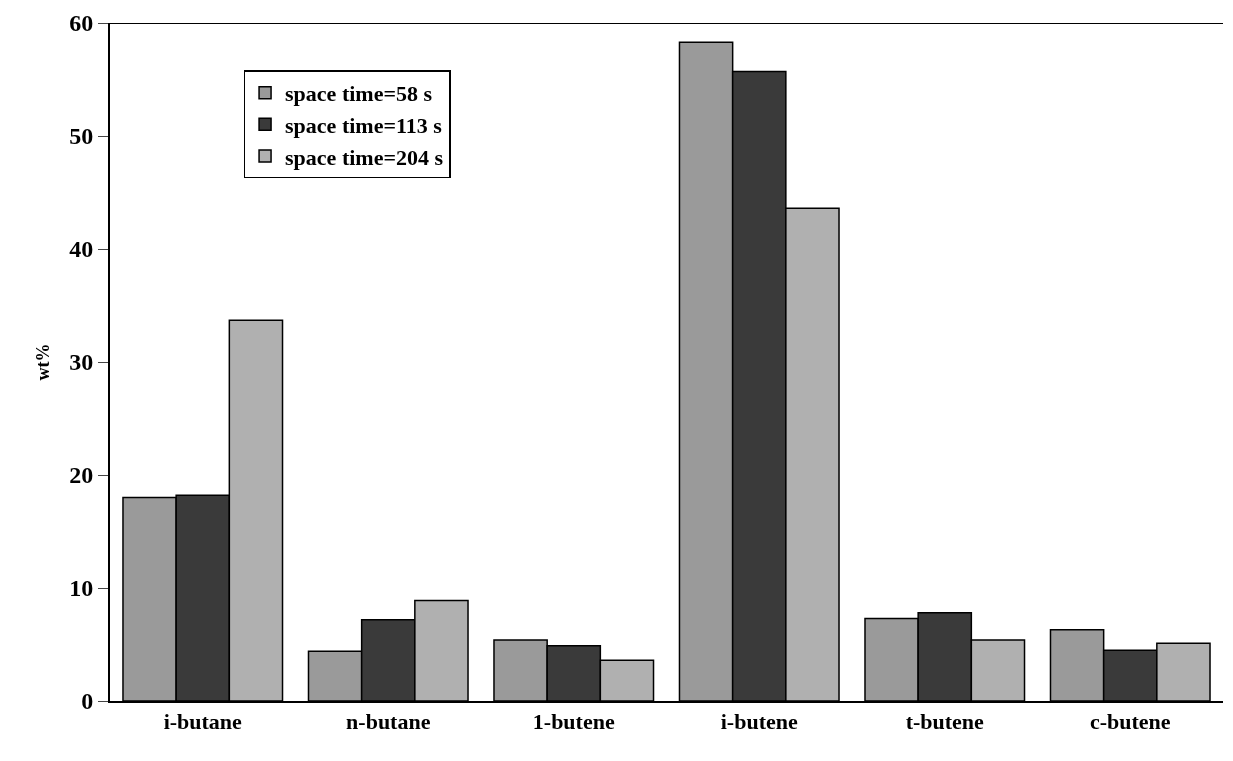 The height and width of the screenshot is (761, 1233). What do you see at coordinates (359, 94) in the screenshot?
I see `legend-label: space time=58 s` at bounding box center [359, 94].